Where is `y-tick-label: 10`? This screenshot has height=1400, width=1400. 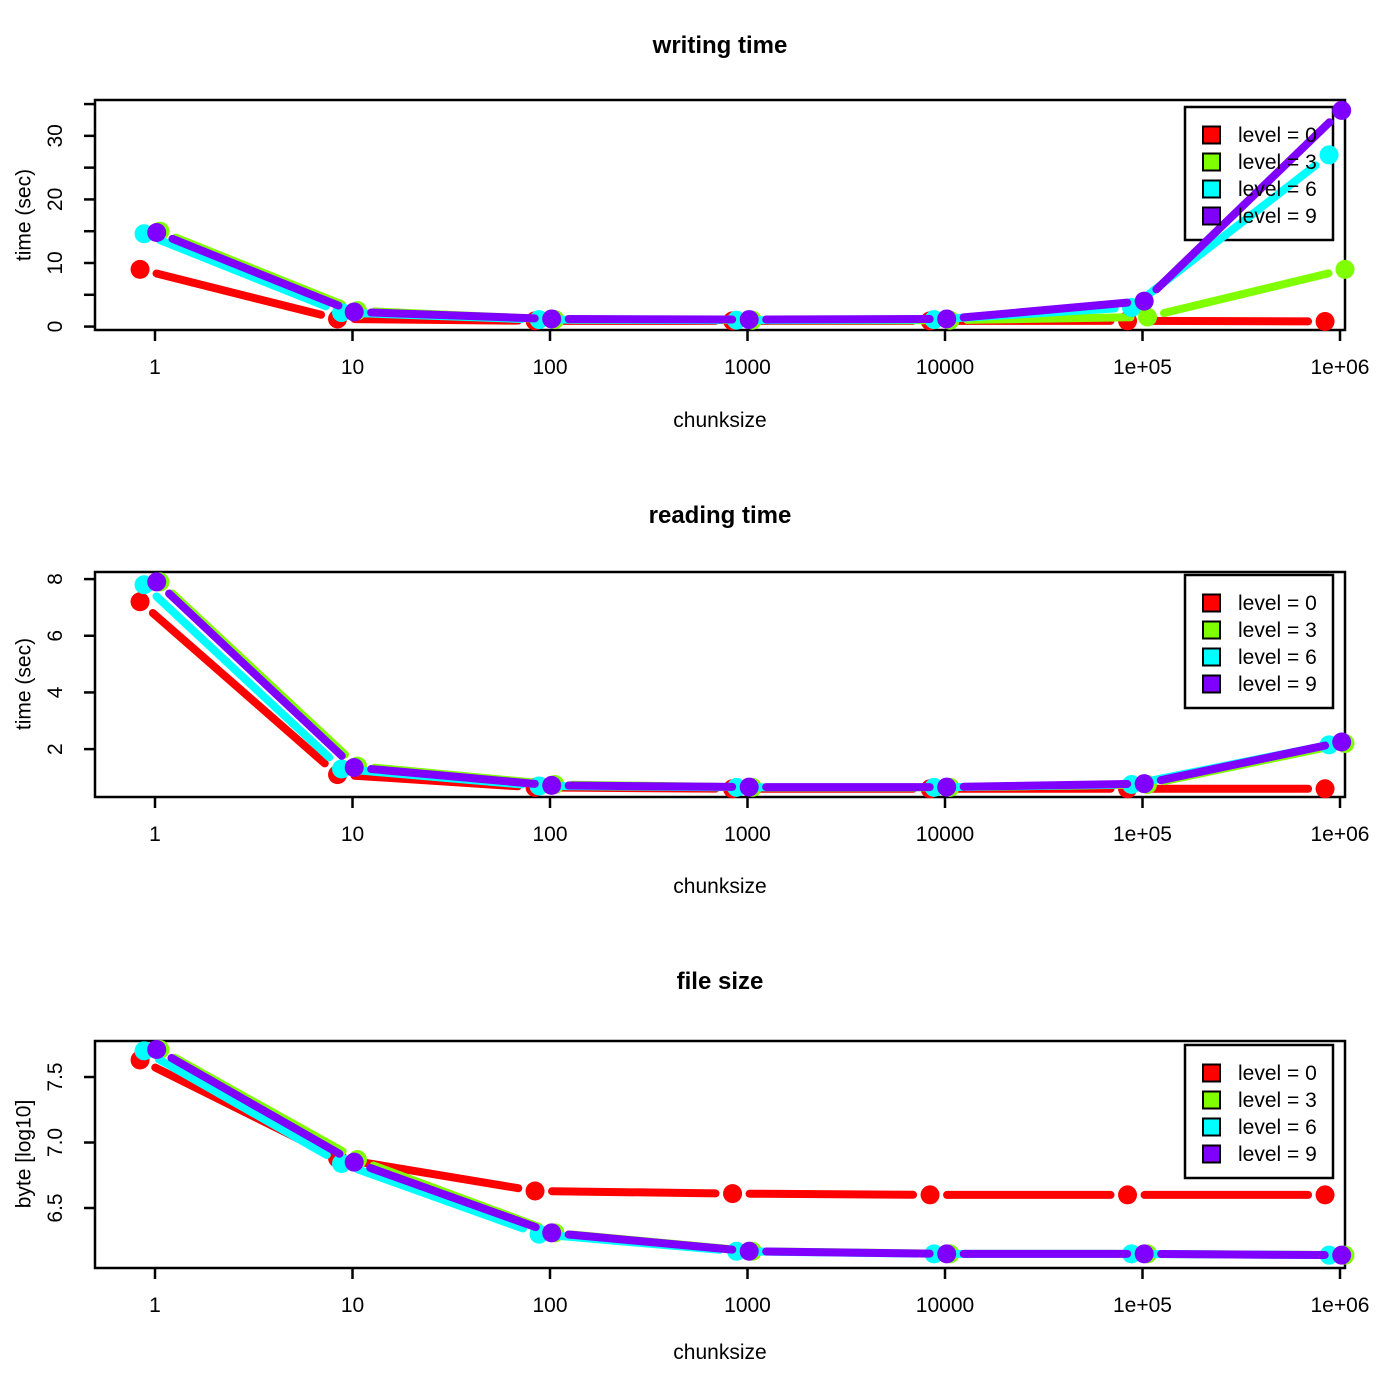
y-tick-label: 10 is located at coordinates (55, 262).